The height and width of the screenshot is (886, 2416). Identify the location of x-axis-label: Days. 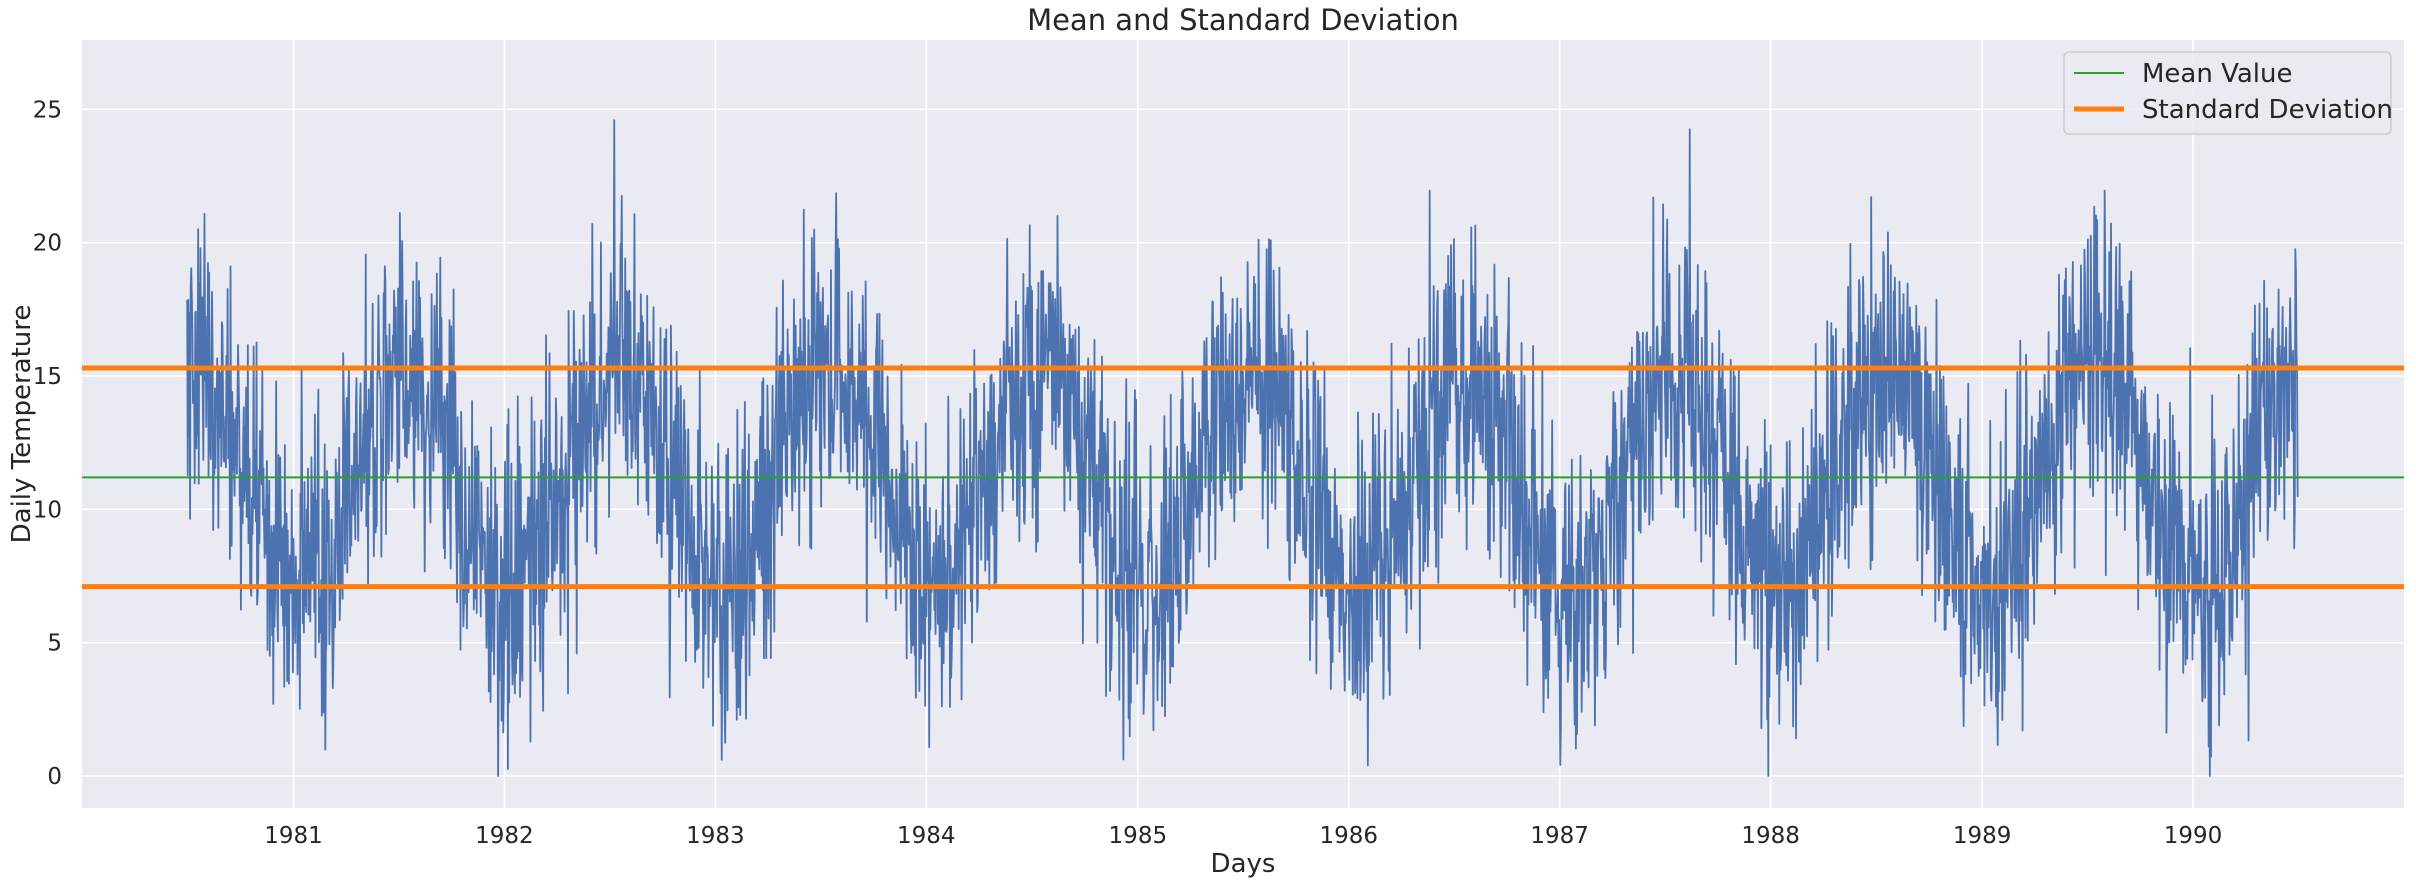
(1243, 864).